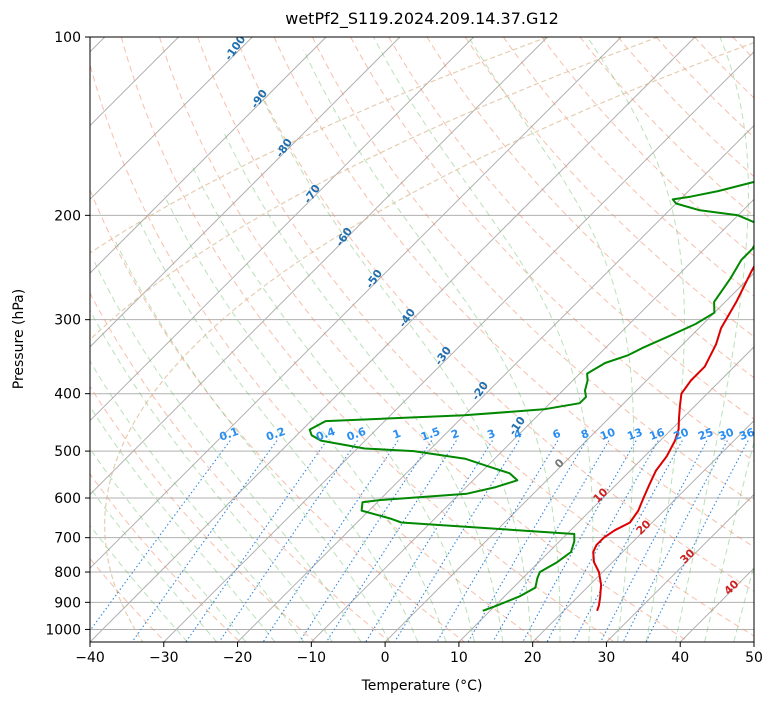  Describe the element at coordinates (443, 356) in the screenshot. I see `dry-adiabat-label: -30` at that location.